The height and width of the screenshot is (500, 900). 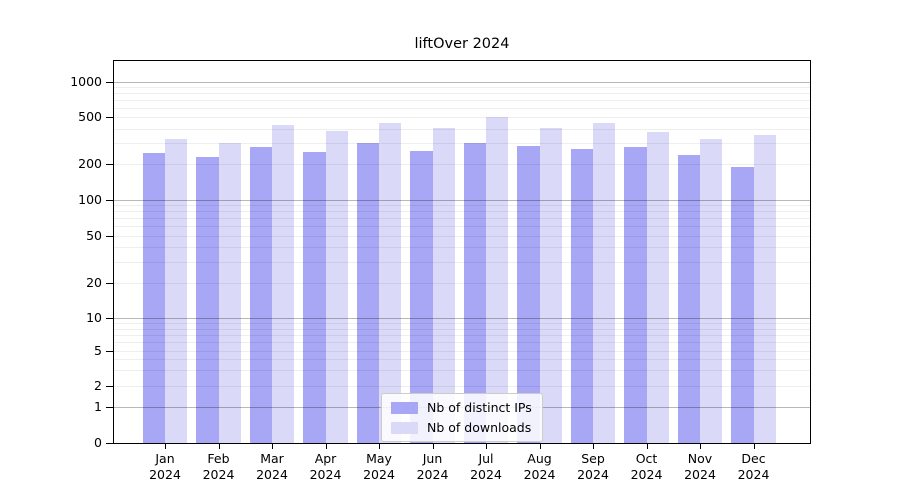 I want to click on x-tick-month: Feb, so click(x=218, y=458).